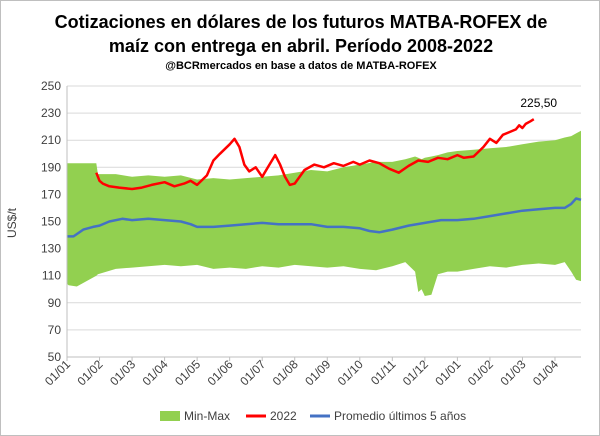 This screenshot has height=436, width=600. I want to click on x-tick-label: 01/12, so click(415, 372).